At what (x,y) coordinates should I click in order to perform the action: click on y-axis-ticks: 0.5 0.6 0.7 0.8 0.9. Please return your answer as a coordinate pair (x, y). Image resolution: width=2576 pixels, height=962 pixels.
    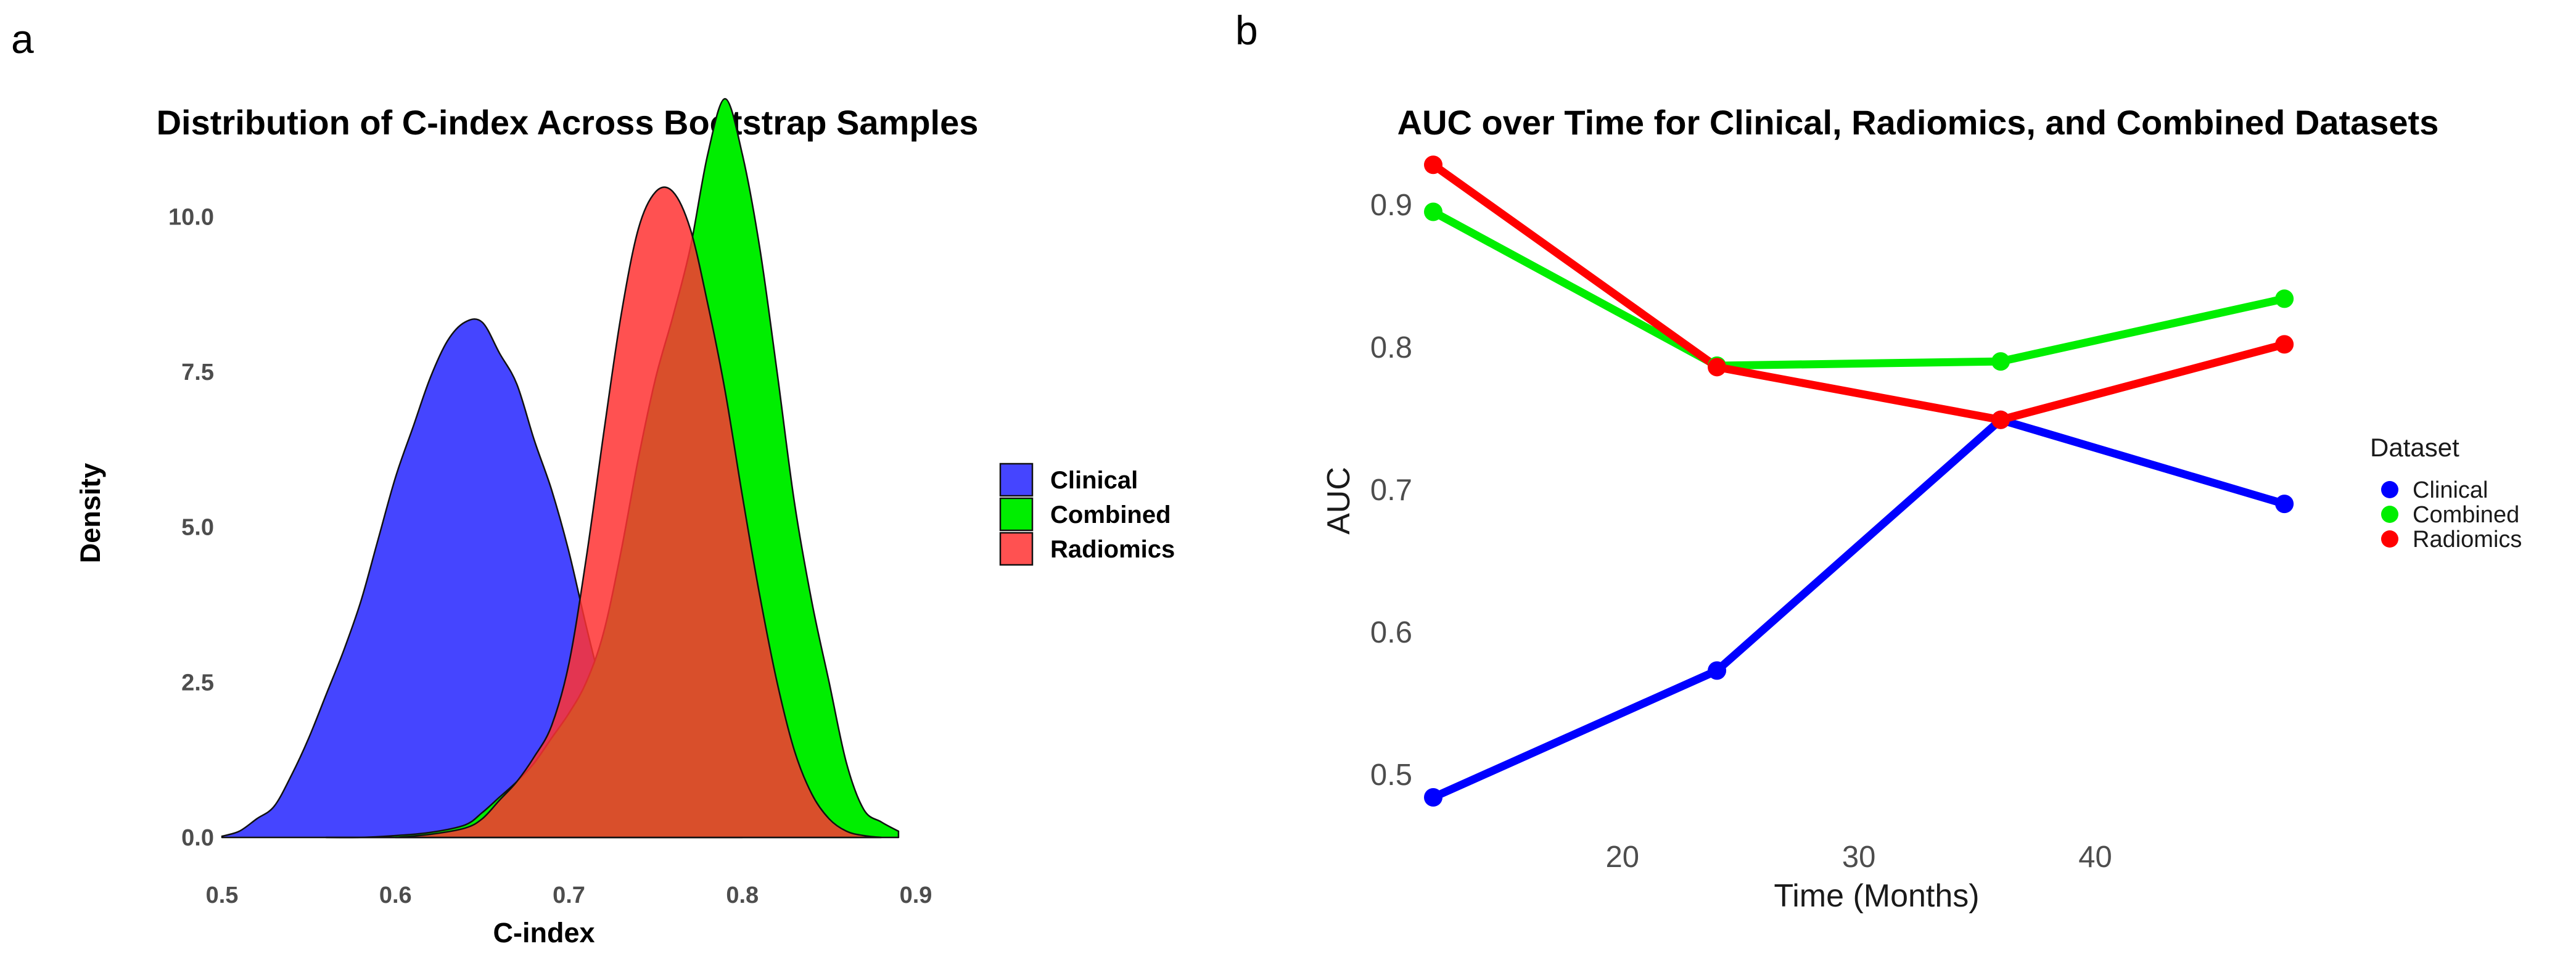
    Looking at the image, I should click on (1391, 491).